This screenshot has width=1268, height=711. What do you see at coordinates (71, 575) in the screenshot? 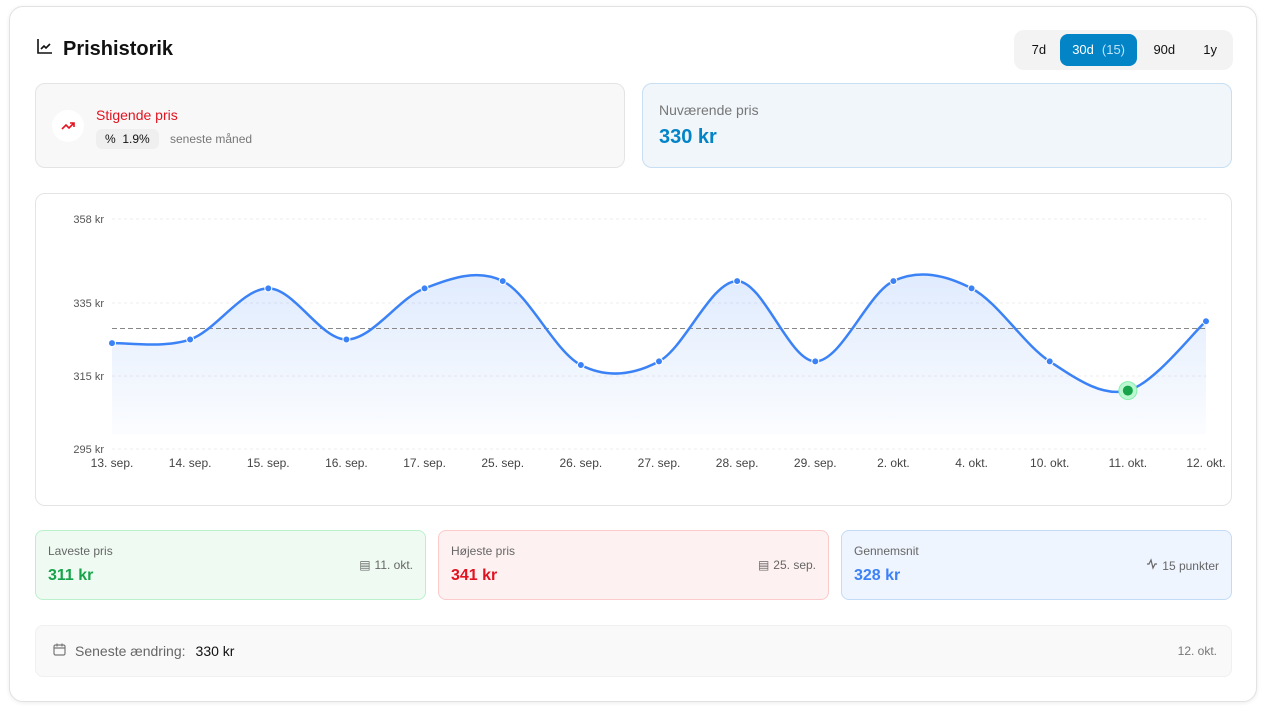
I see `lowest-price-value: 311 kr` at bounding box center [71, 575].